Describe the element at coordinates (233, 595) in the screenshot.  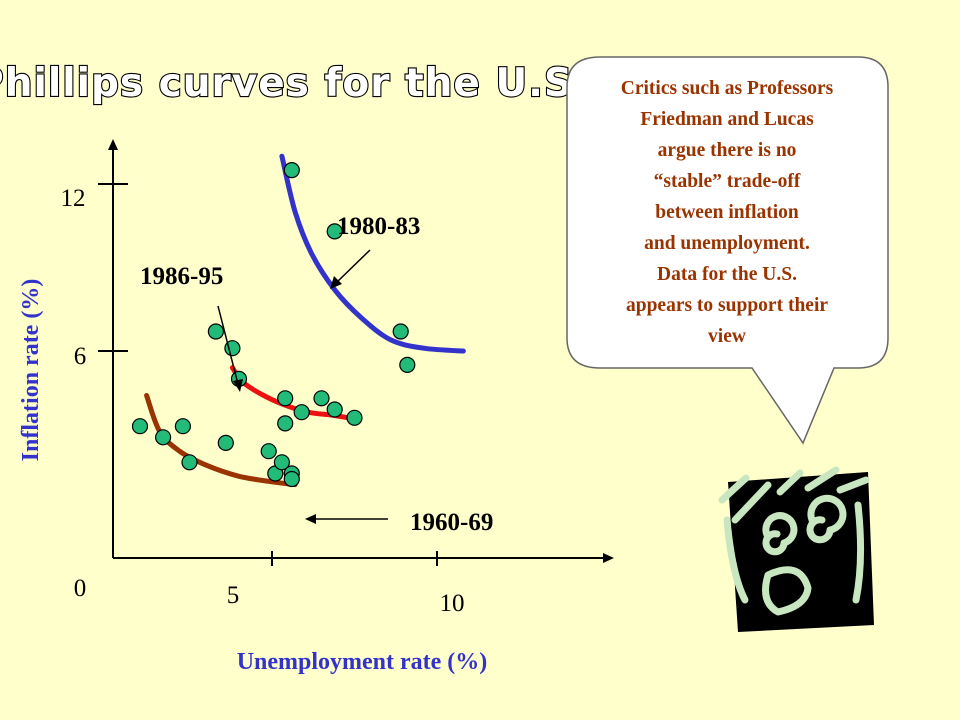
I see `x-tick-label-5: 5` at that location.